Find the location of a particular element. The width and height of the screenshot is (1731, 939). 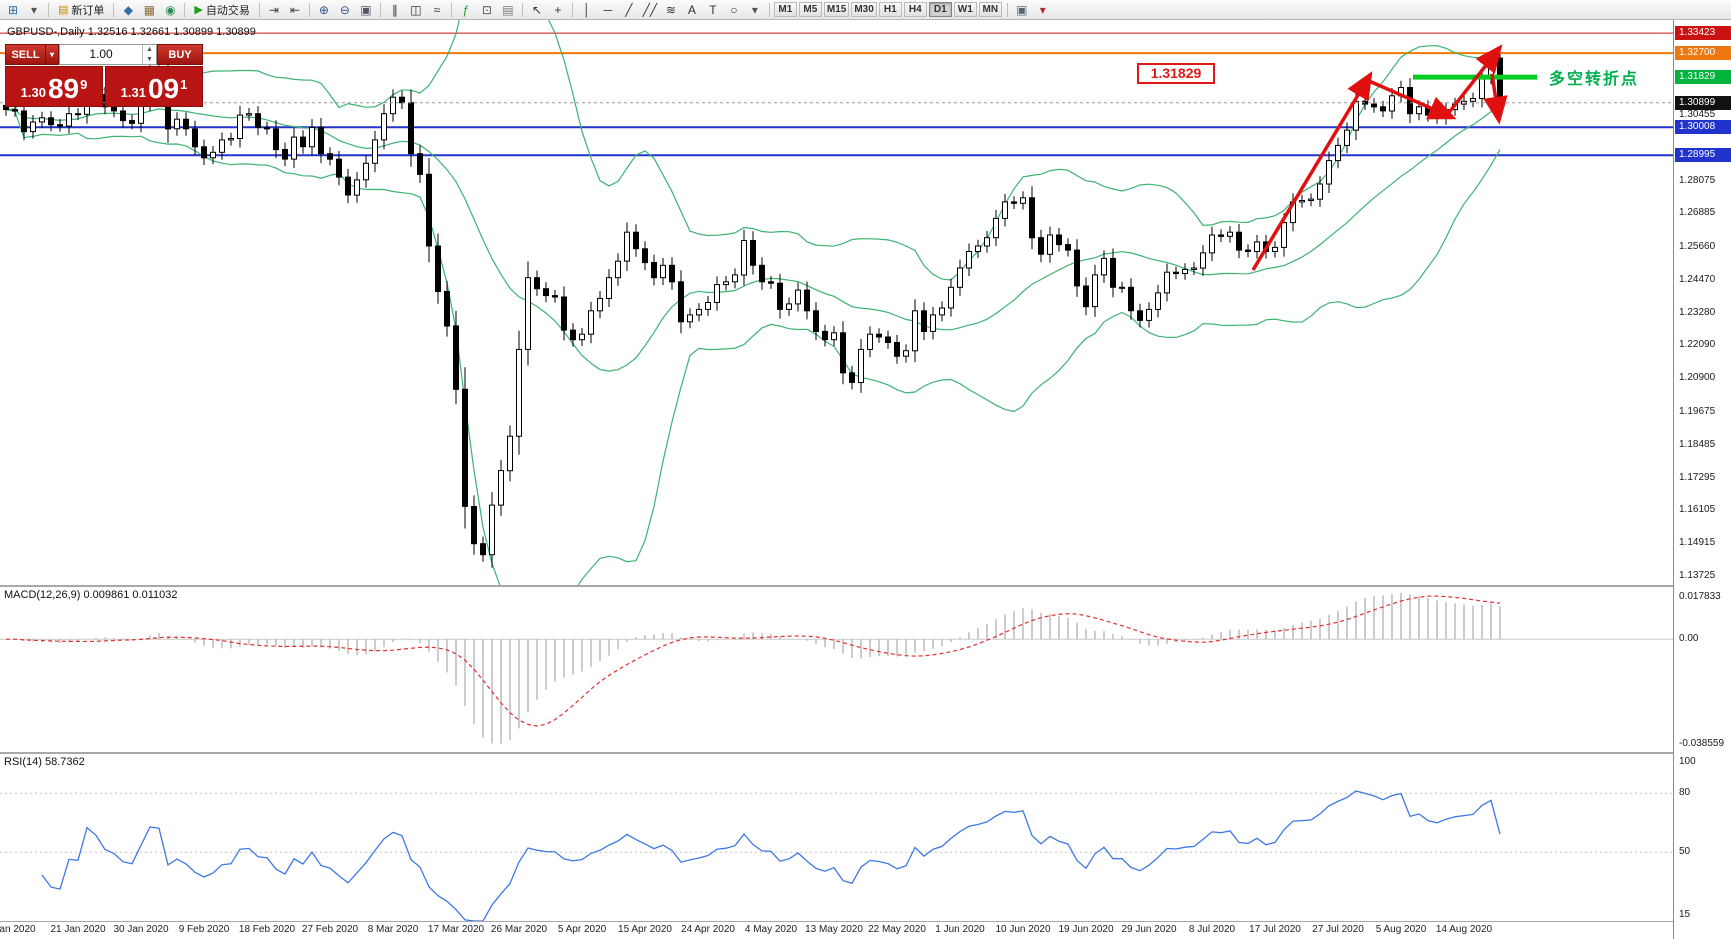

trend-arrows is located at coordinates (1379, 157).